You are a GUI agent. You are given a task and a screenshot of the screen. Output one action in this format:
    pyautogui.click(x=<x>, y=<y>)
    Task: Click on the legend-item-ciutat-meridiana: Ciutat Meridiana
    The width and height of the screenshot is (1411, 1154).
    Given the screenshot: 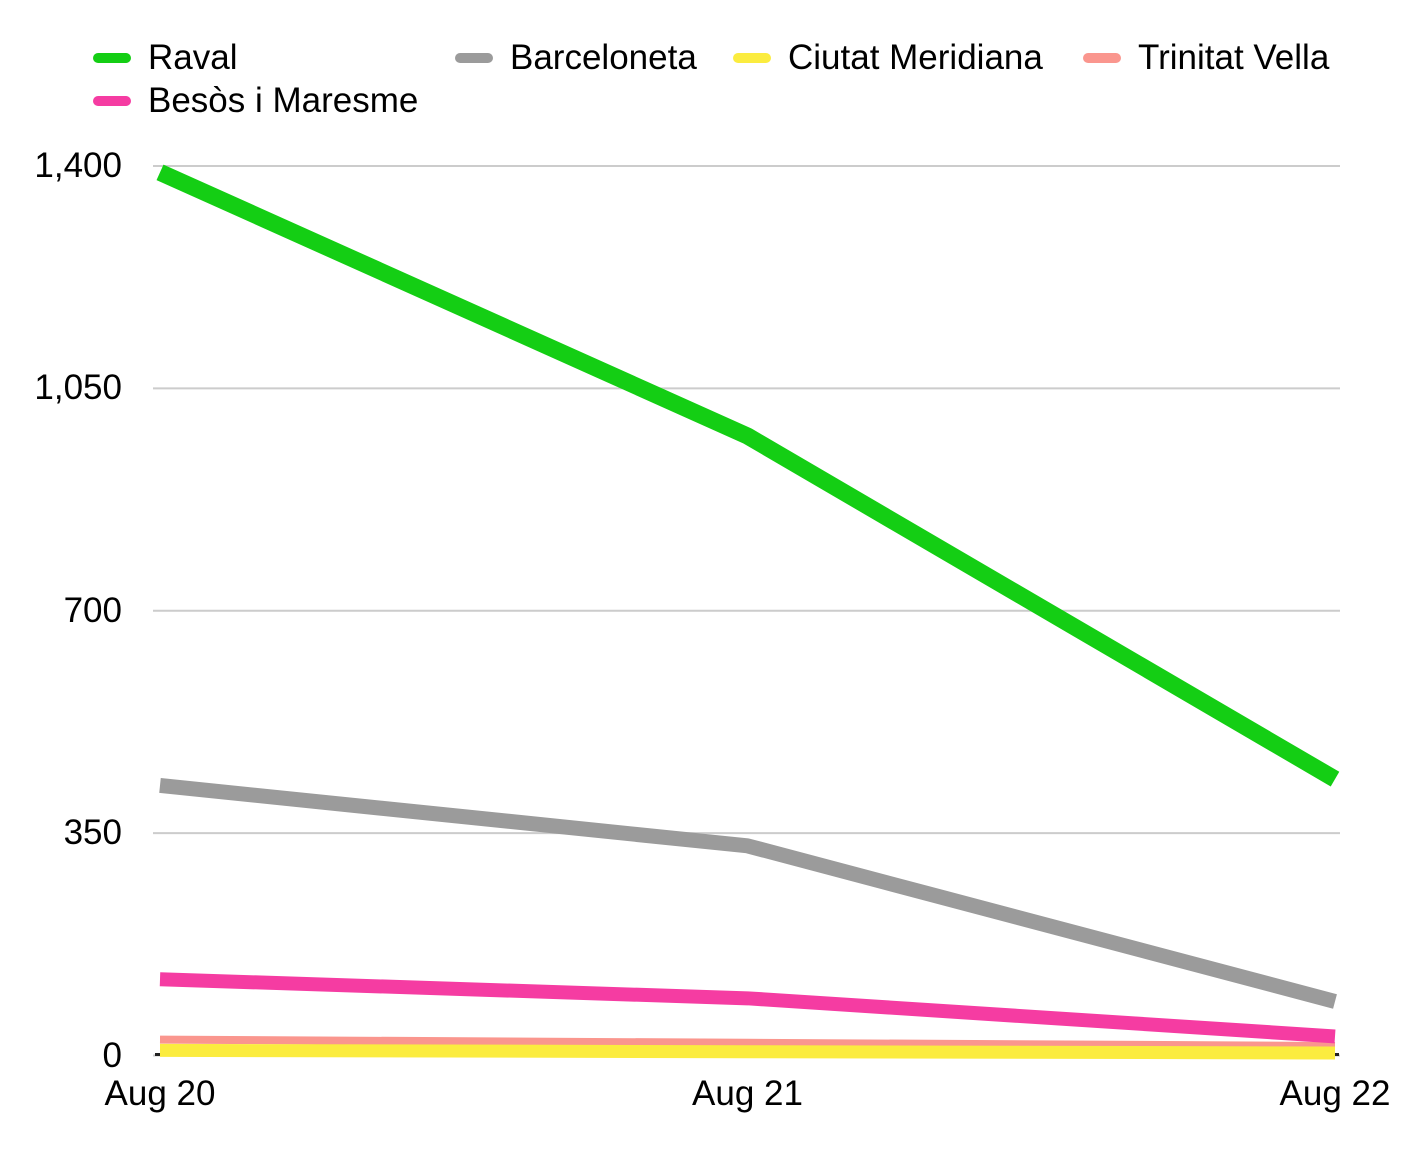 What is the action you would take?
    pyautogui.click(x=888, y=58)
    